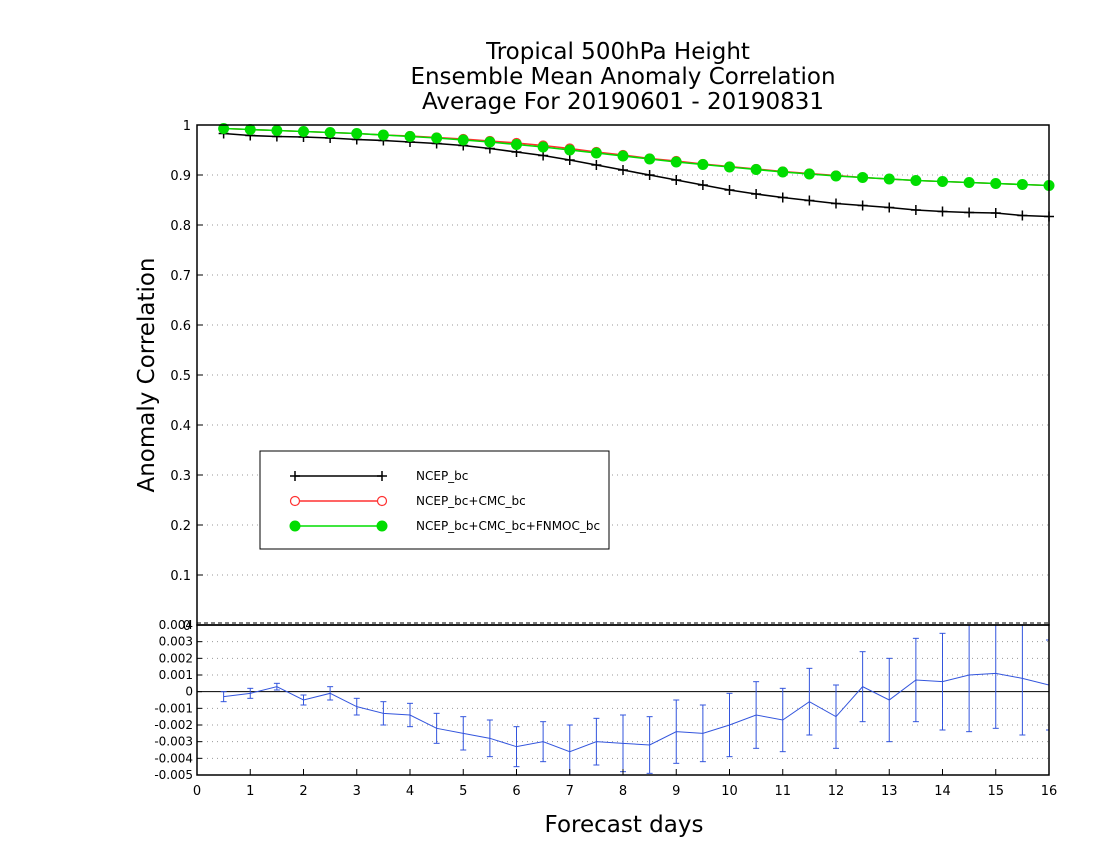 The width and height of the screenshot is (1100, 850). Describe the element at coordinates (636, 712) in the screenshot. I see `diff-line` at that location.